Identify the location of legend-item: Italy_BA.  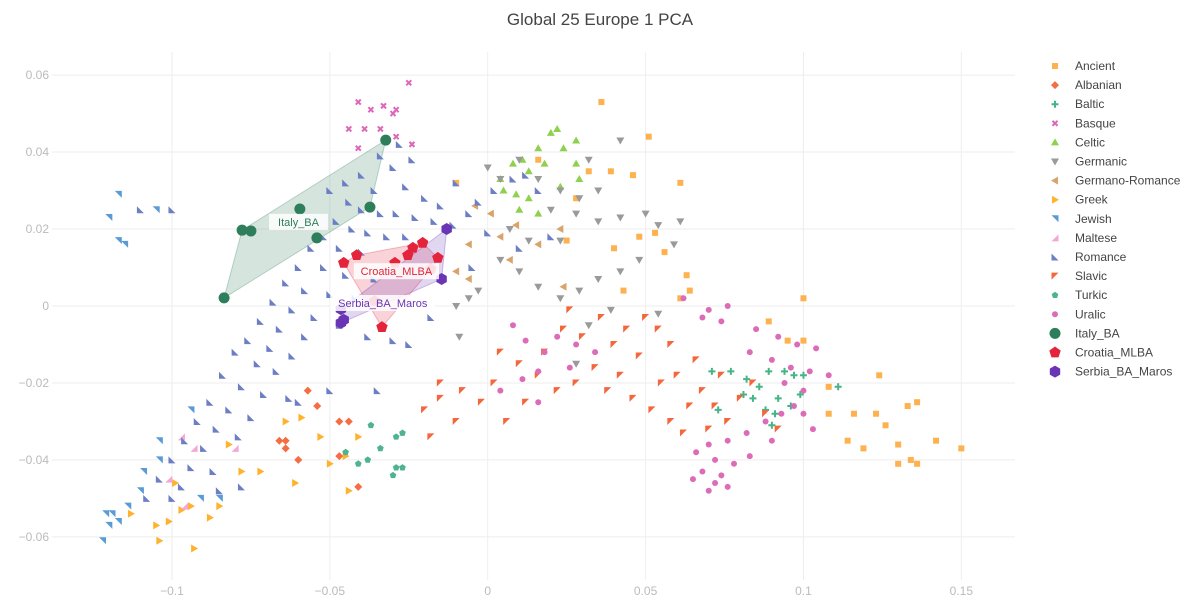
(1084, 333).